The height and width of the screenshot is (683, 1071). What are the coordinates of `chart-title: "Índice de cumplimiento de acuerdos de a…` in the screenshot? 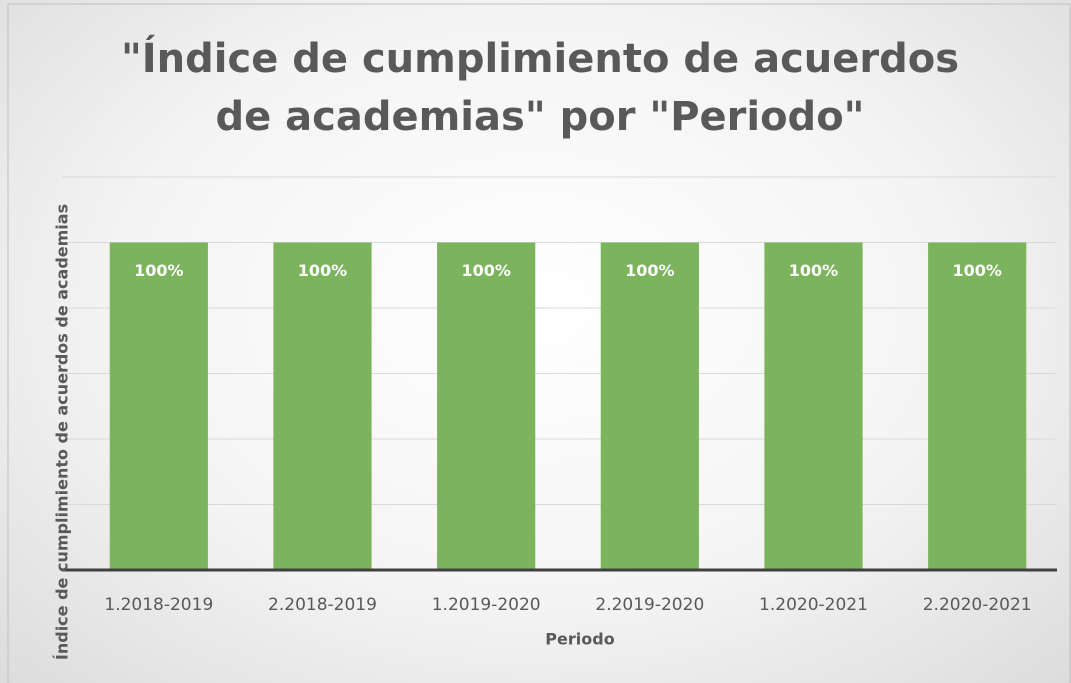 It's located at (540, 88).